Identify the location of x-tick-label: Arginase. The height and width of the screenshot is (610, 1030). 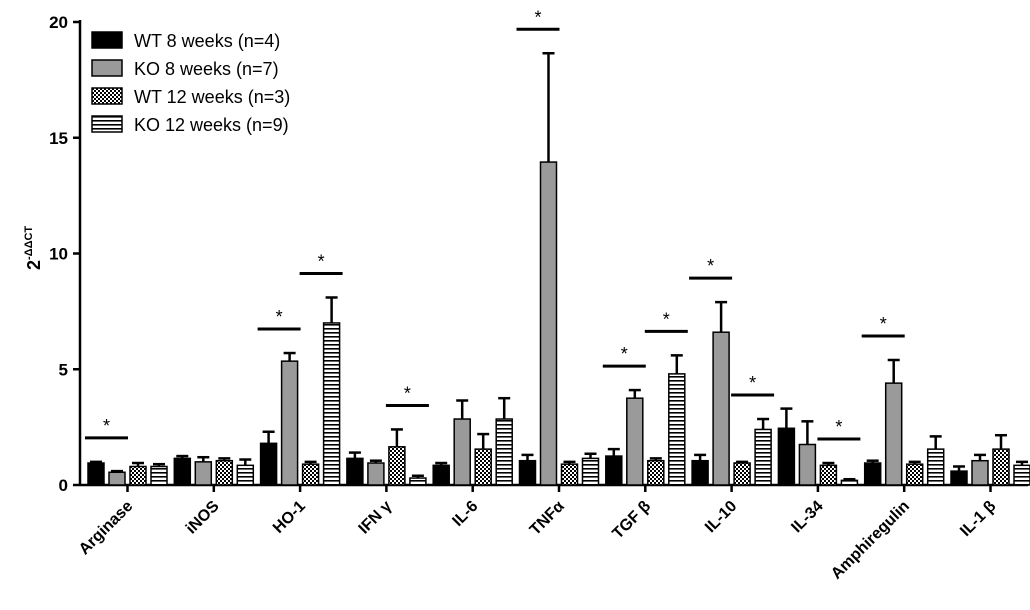
(106, 528).